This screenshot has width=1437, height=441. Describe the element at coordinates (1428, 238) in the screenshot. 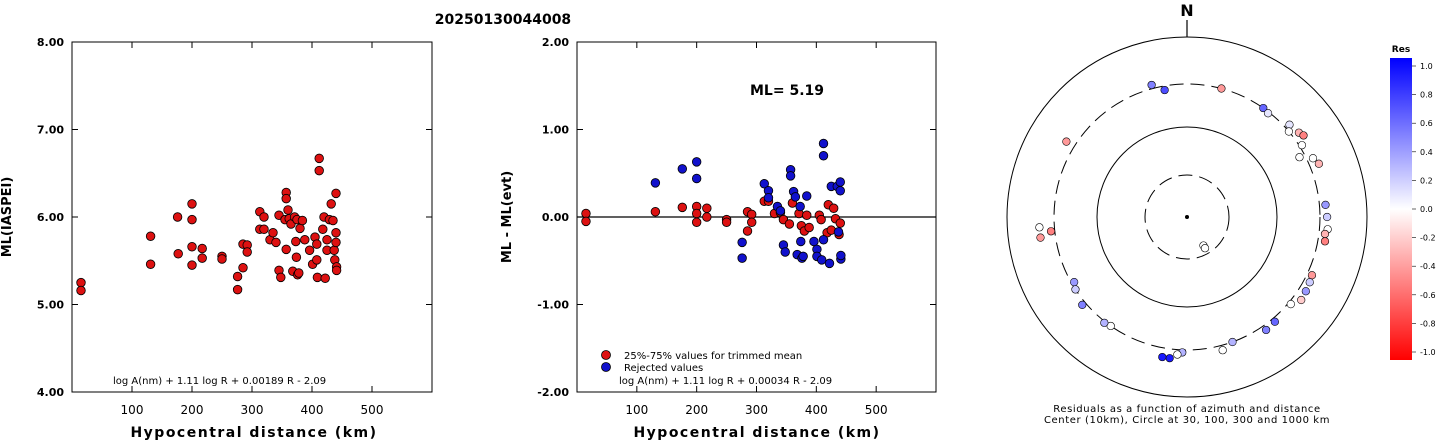

I see `colorbar-tick-label: -0.2` at that location.